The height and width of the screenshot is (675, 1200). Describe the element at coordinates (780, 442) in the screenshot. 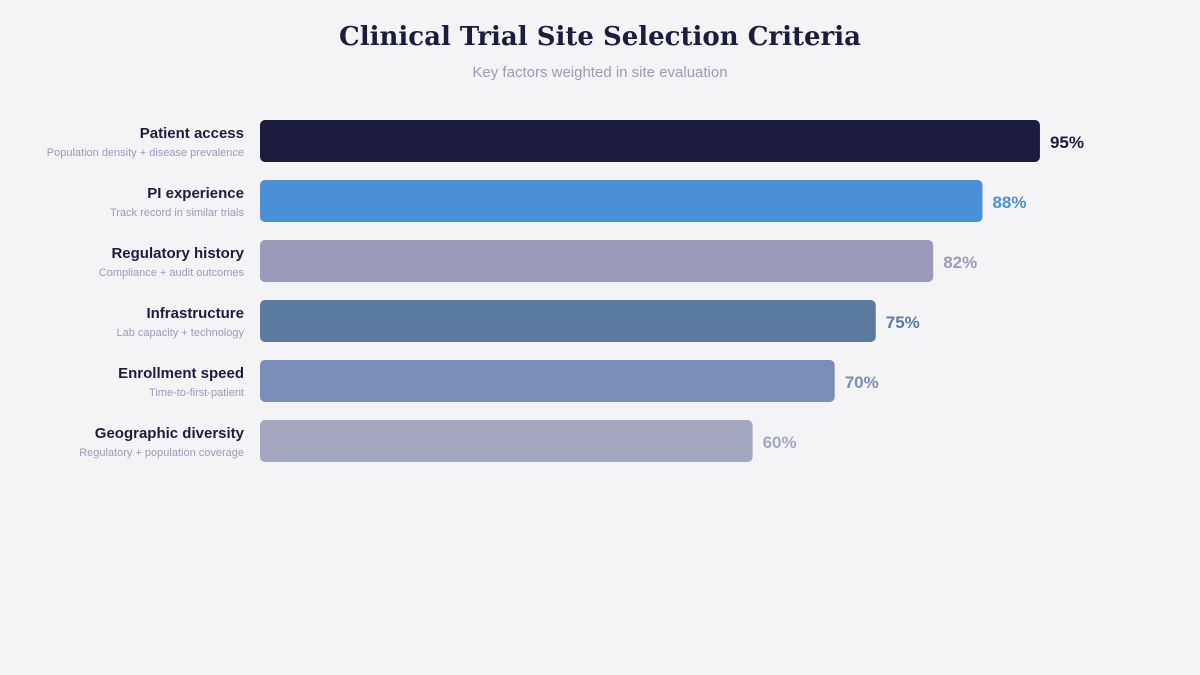

I see `value-label: 60%` at that location.